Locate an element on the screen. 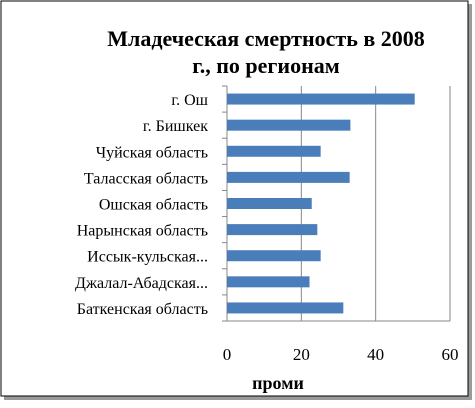 Image resolution: width=475 pixels, height=408 pixels. x-tick-label: 60 is located at coordinates (450, 354).